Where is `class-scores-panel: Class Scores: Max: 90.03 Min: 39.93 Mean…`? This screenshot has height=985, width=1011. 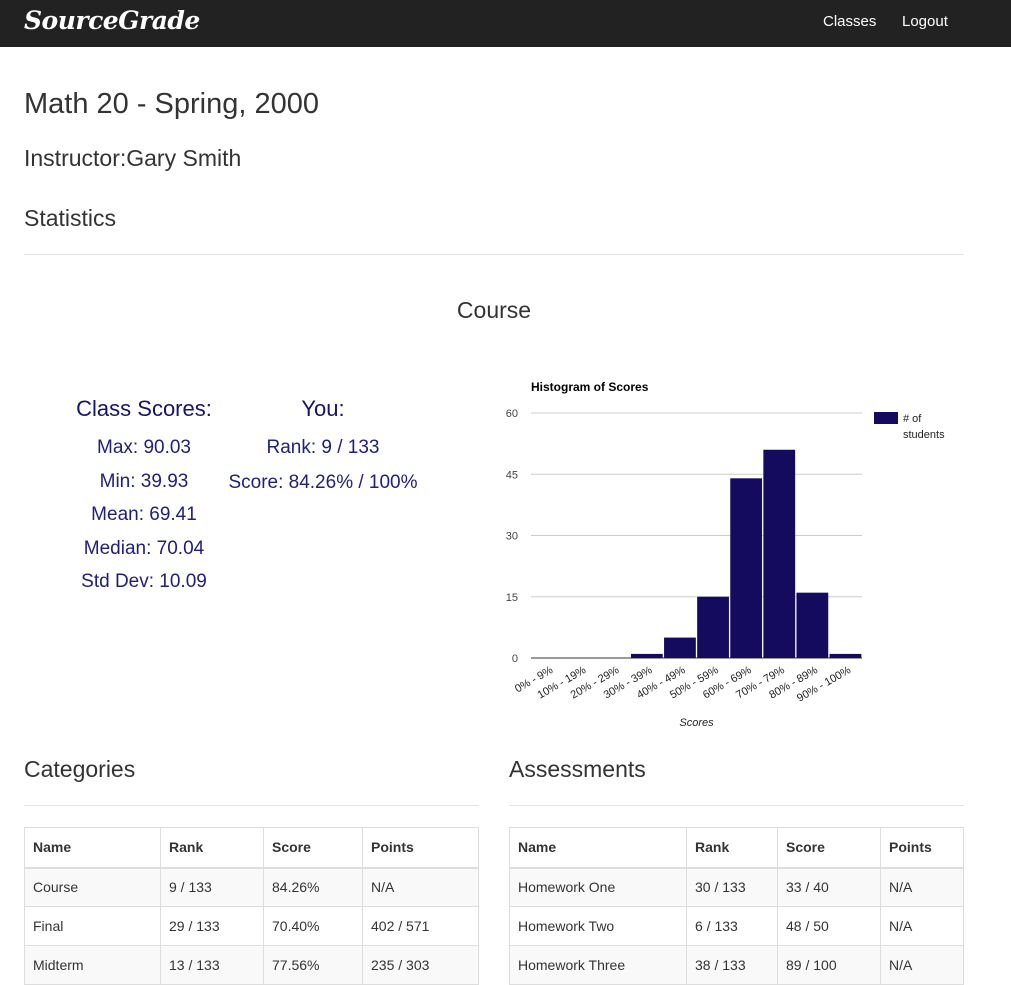 class-scores-panel: Class Scores: Max: 90.03 Min: 39.93 Mean… is located at coordinates (144, 497).